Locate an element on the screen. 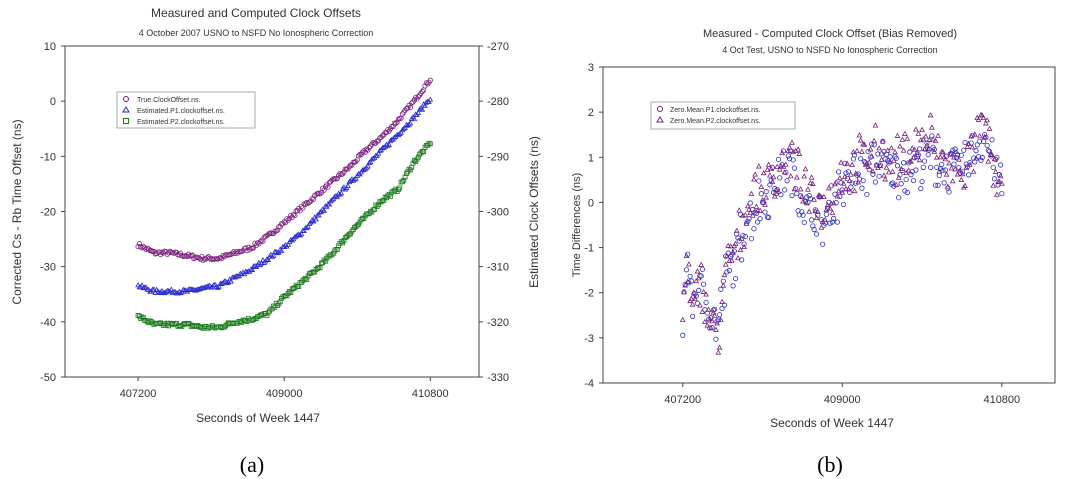 This screenshot has width=1068, height=479. chart-a-x-tick-label: 407200 is located at coordinates (138, 394).